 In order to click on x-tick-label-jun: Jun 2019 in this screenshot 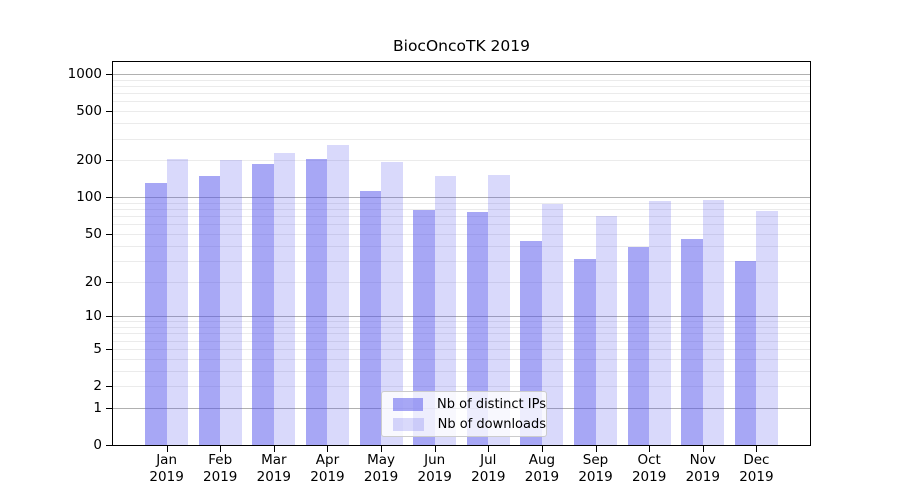, I will do `click(435, 469)`.